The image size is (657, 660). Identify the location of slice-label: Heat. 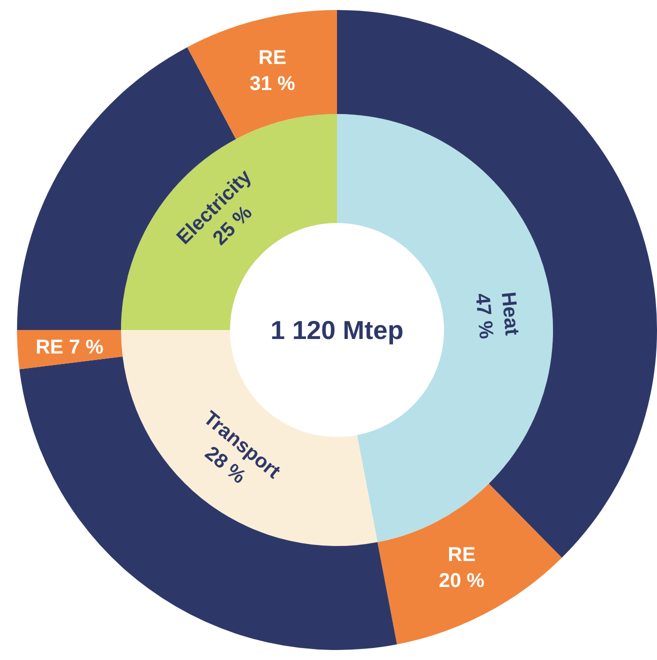
(509, 314).